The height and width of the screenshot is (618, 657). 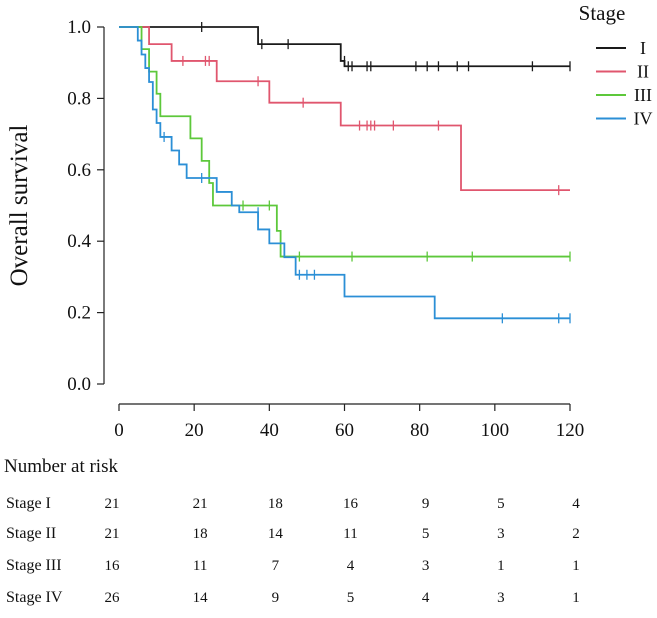 I want to click on legend-label-II: II, so click(x=643, y=72).